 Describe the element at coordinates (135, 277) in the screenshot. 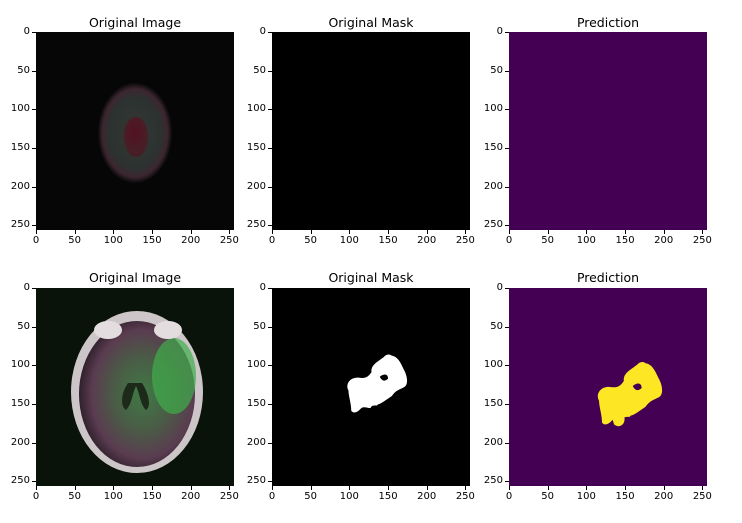

I see `panel-title: Original Image` at that location.